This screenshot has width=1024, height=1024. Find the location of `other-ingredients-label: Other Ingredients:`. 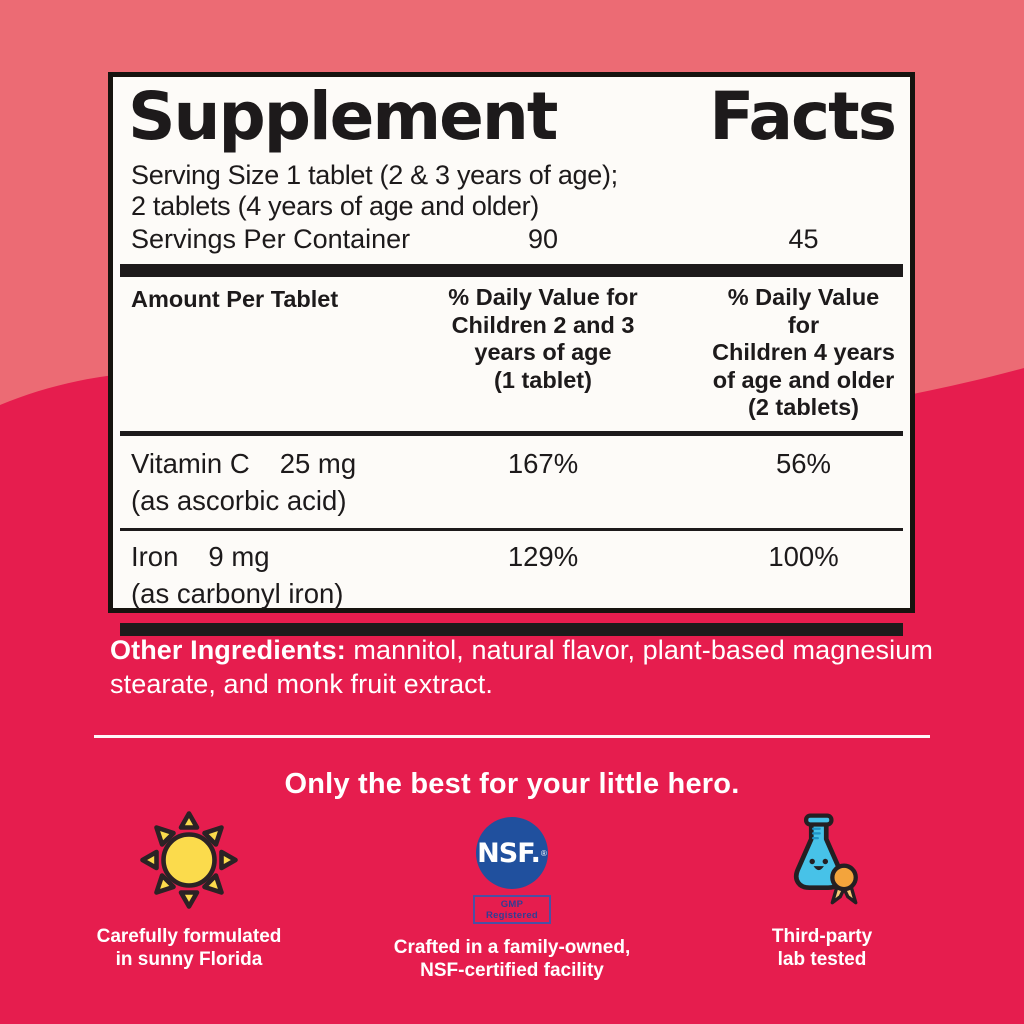

other-ingredients-label: Other Ingredients: is located at coordinates (228, 650).